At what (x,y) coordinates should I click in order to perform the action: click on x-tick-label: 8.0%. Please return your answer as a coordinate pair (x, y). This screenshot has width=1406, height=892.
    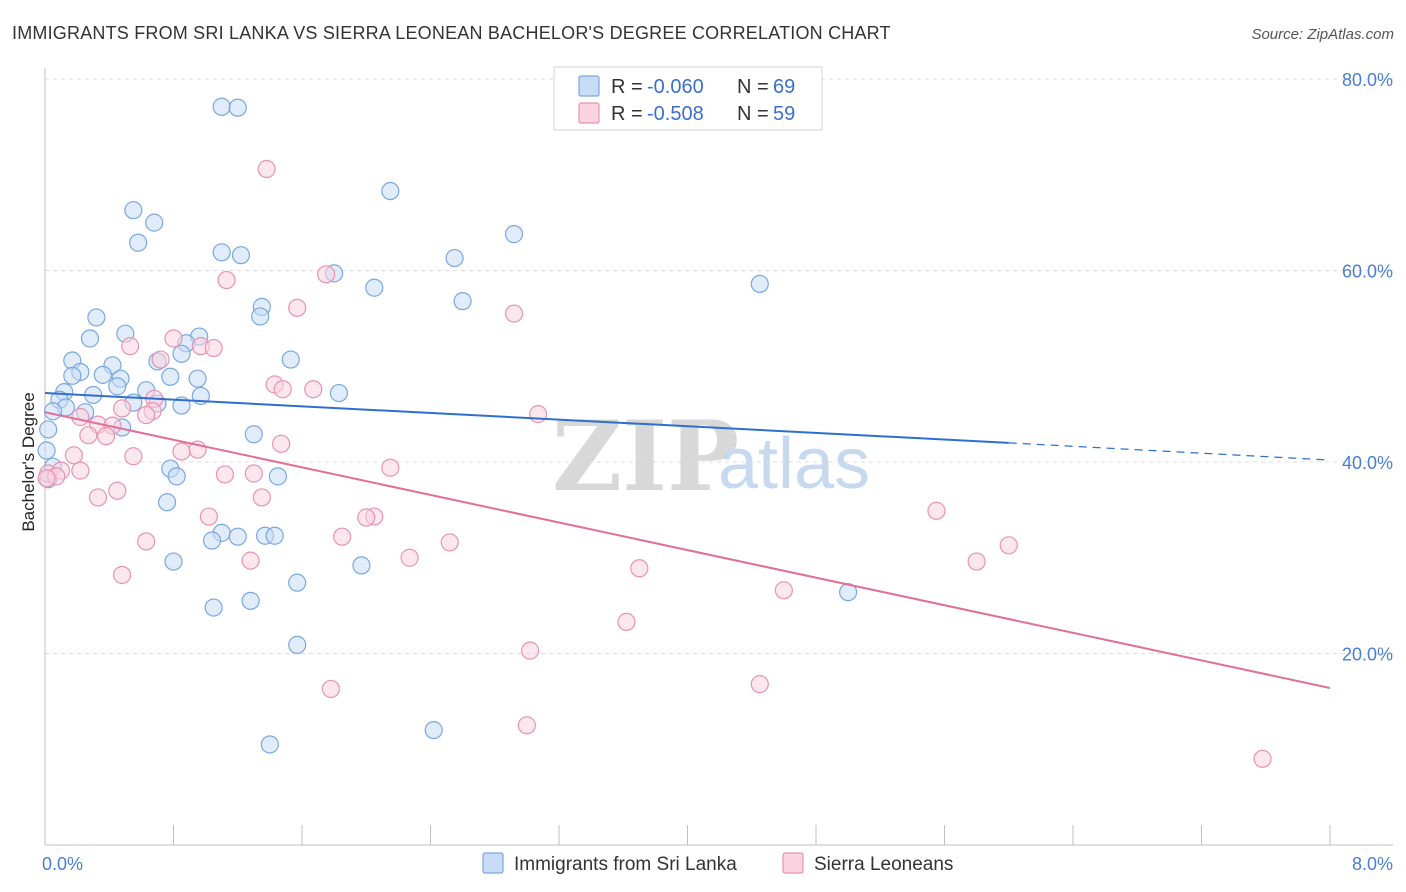
    Looking at the image, I should click on (1372, 864).